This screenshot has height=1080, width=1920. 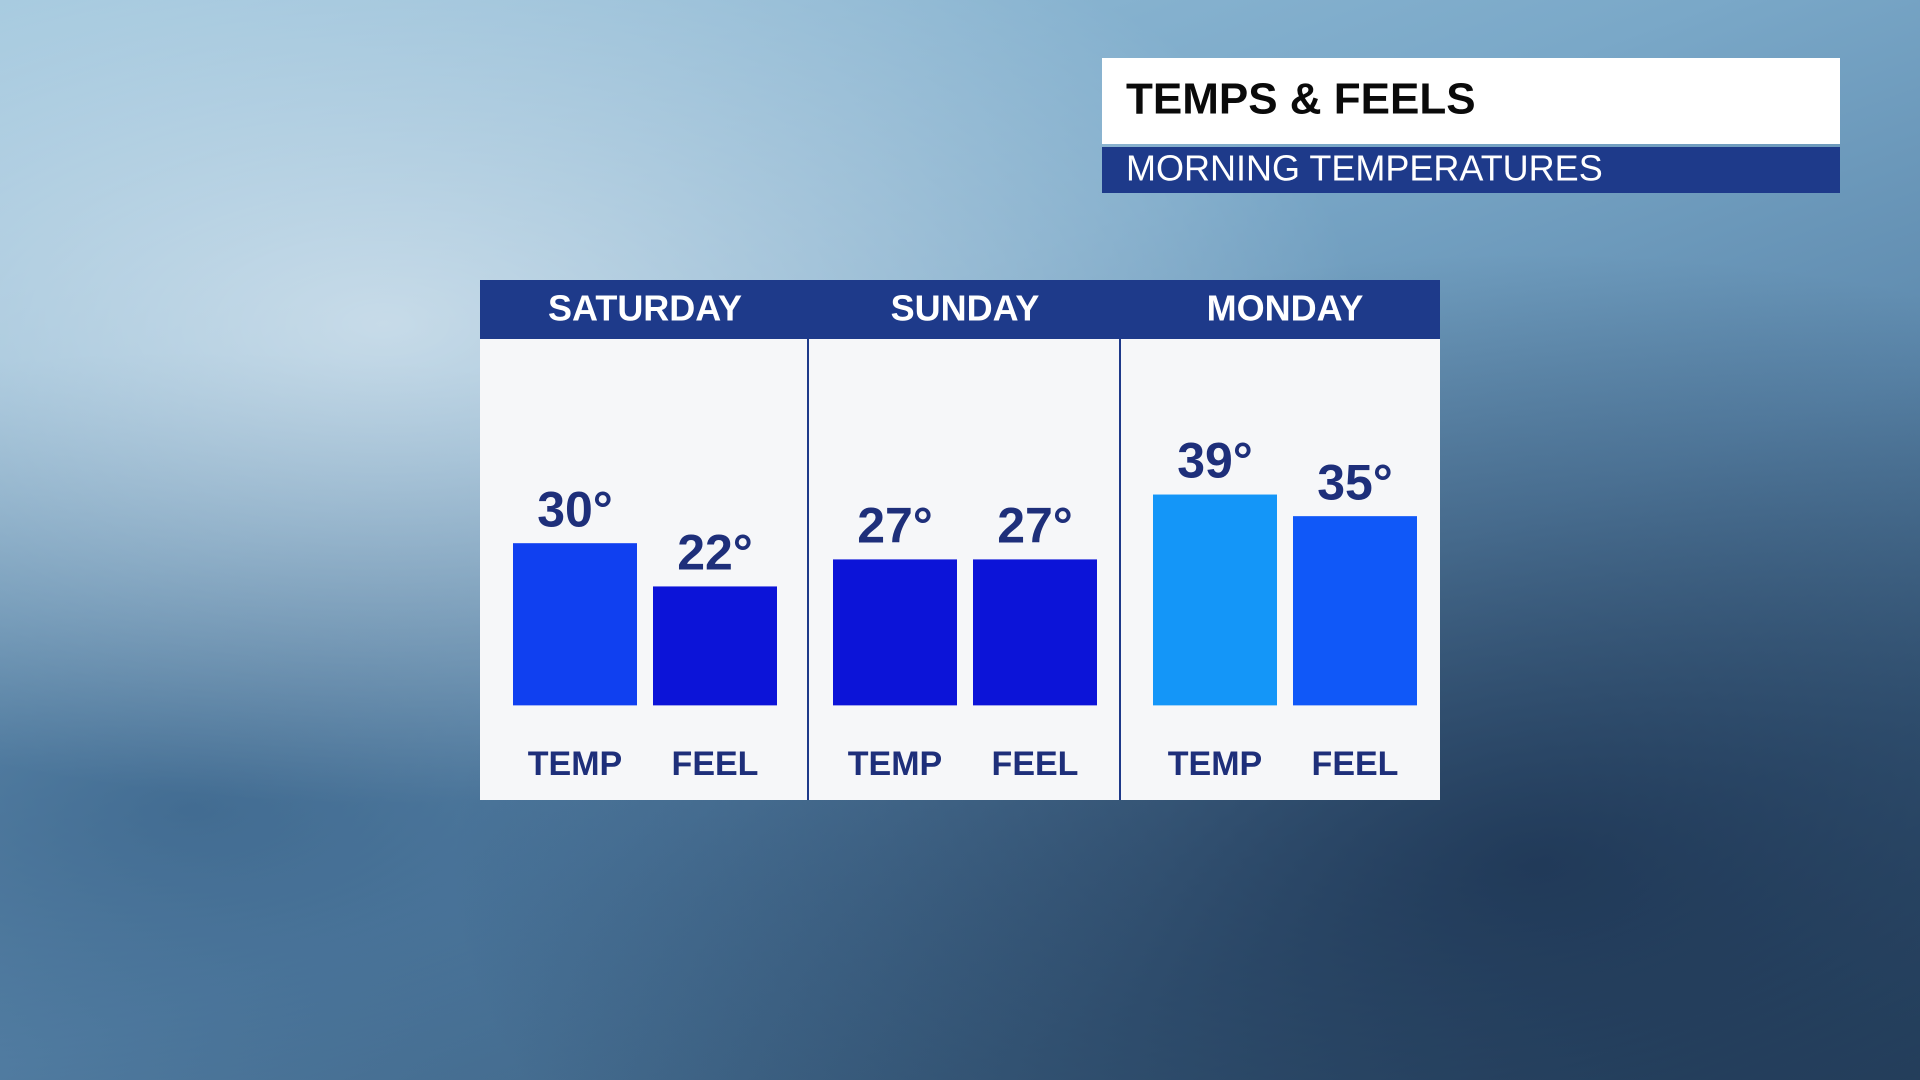 I want to click on value-label: 22°, so click(x=715, y=553).